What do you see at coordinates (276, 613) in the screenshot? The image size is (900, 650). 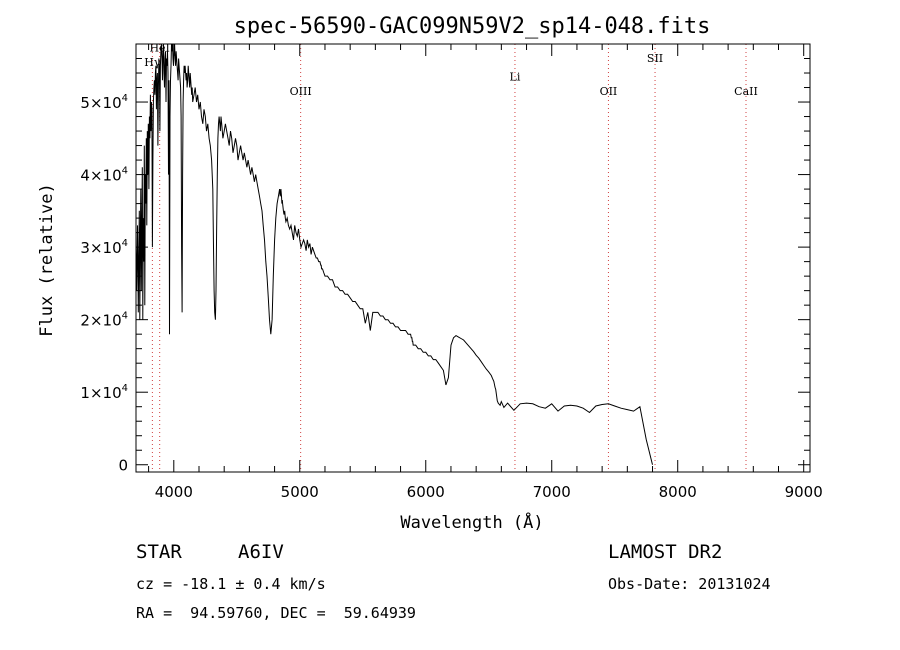 I see `coordinates: RA = 94.59760, DEC = 59.64939` at bounding box center [276, 613].